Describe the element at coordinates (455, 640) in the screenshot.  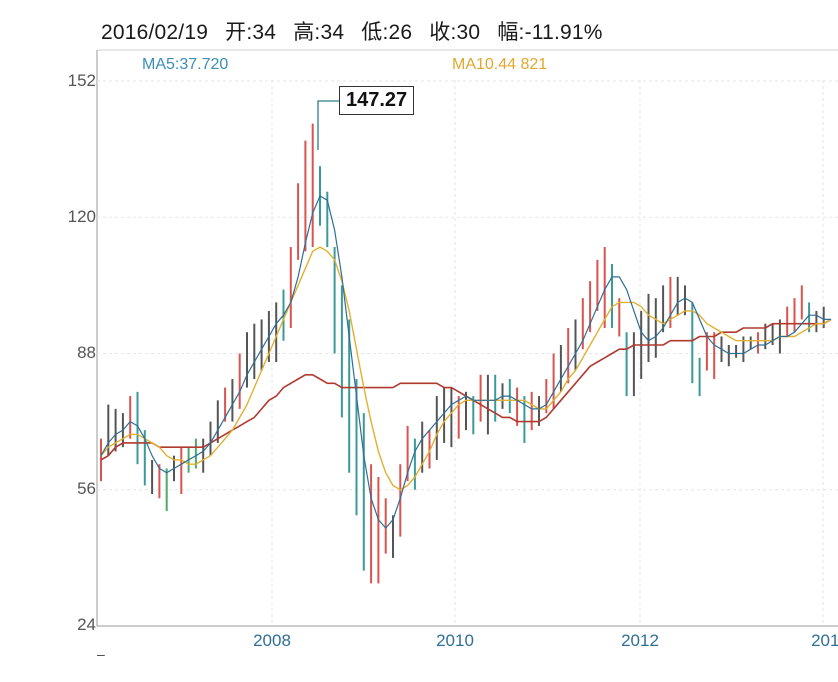
I see `x-tick-2010: 2010` at that location.